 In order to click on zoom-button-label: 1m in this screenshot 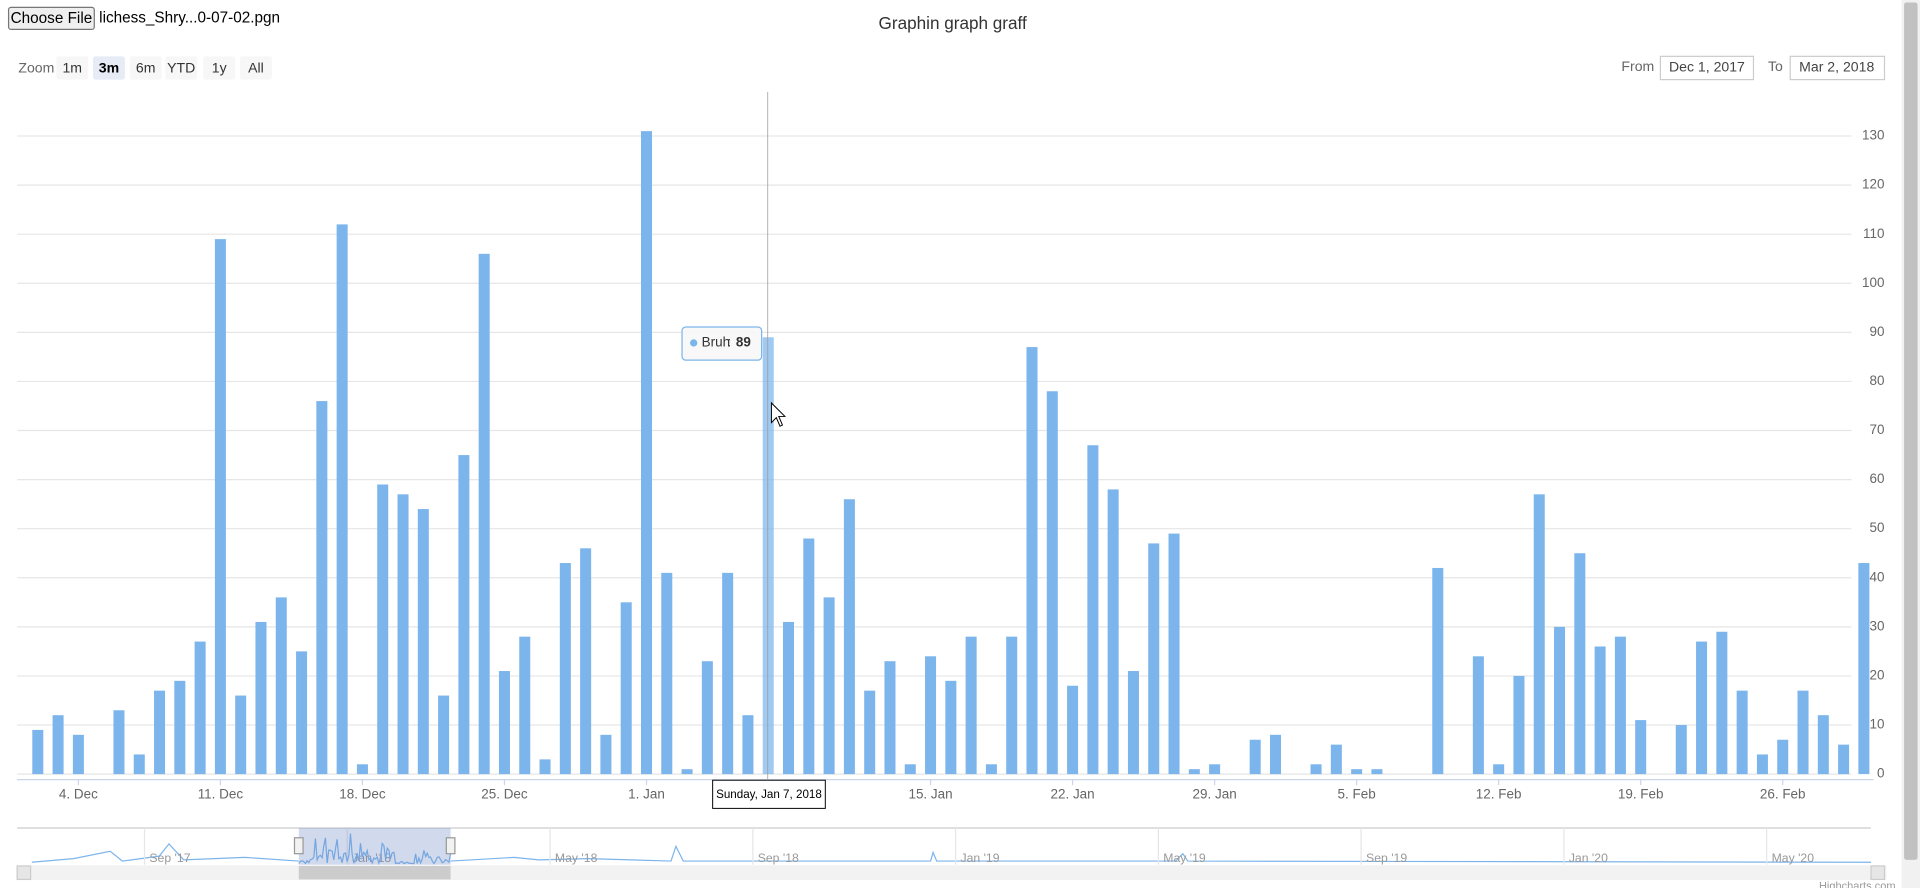, I will do `click(72, 67)`.